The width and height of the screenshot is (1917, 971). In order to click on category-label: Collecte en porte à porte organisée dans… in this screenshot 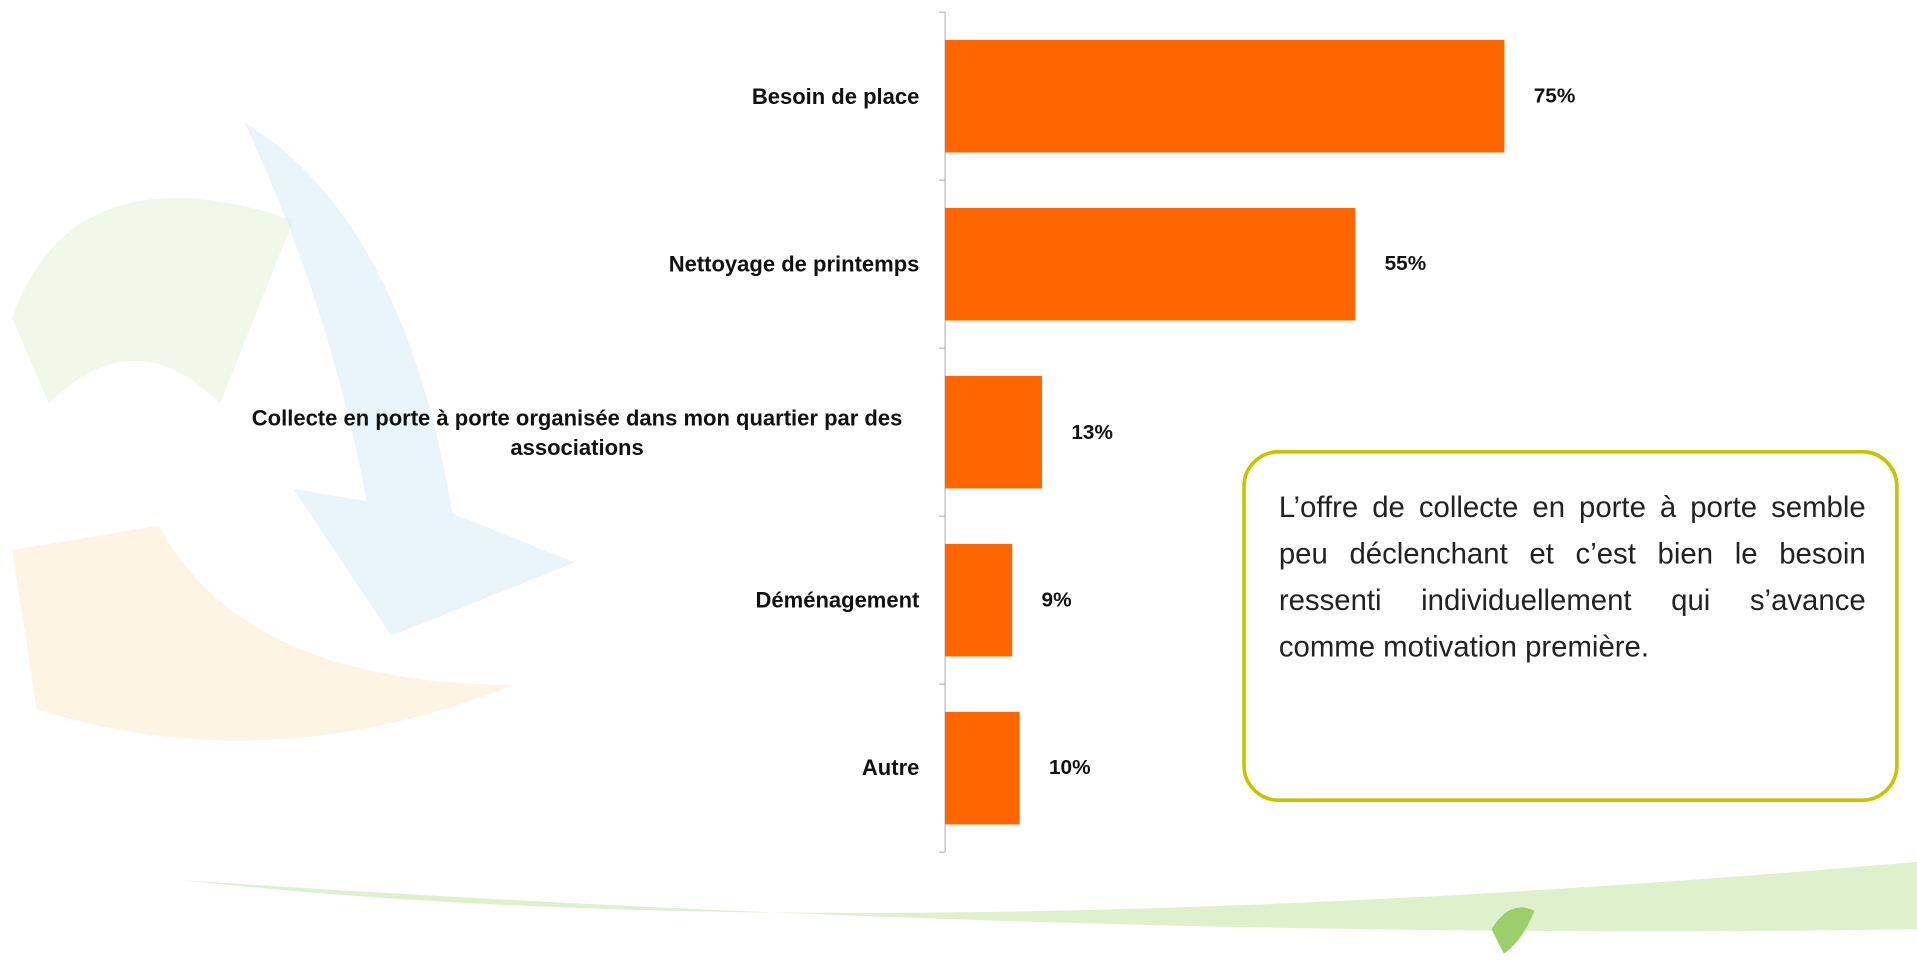, I will do `click(577, 432)`.